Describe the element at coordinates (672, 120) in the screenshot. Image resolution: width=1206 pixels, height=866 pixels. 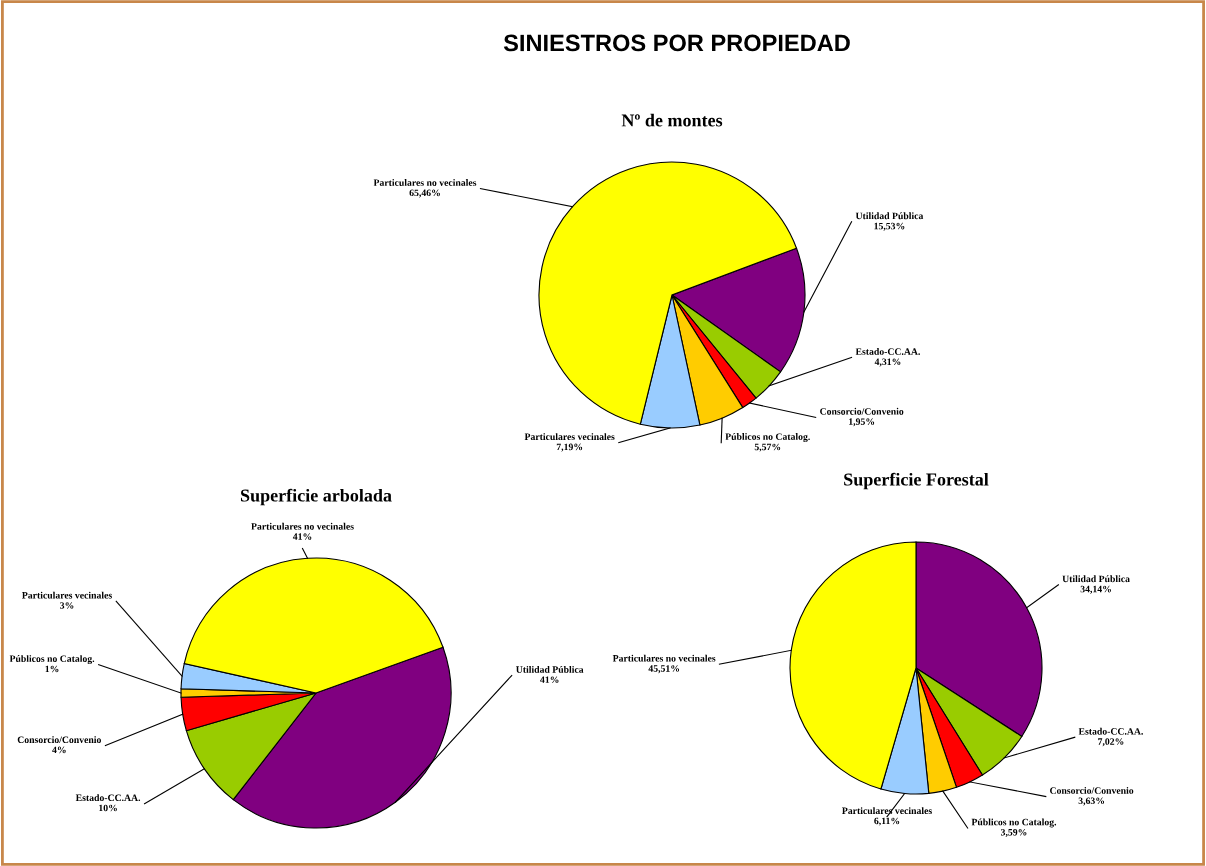
I see `chart-subtitle: Nº de montes` at that location.